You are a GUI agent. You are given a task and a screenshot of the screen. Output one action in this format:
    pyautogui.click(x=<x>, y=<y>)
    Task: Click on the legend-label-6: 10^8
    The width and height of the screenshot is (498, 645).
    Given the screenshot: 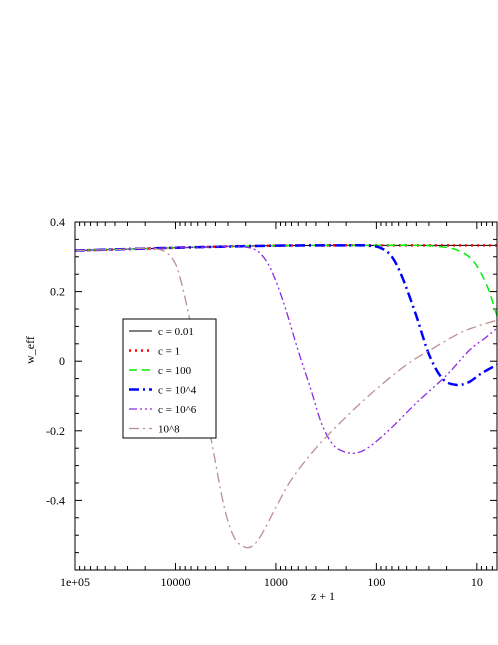 What is the action you would take?
    pyautogui.click(x=169, y=430)
    